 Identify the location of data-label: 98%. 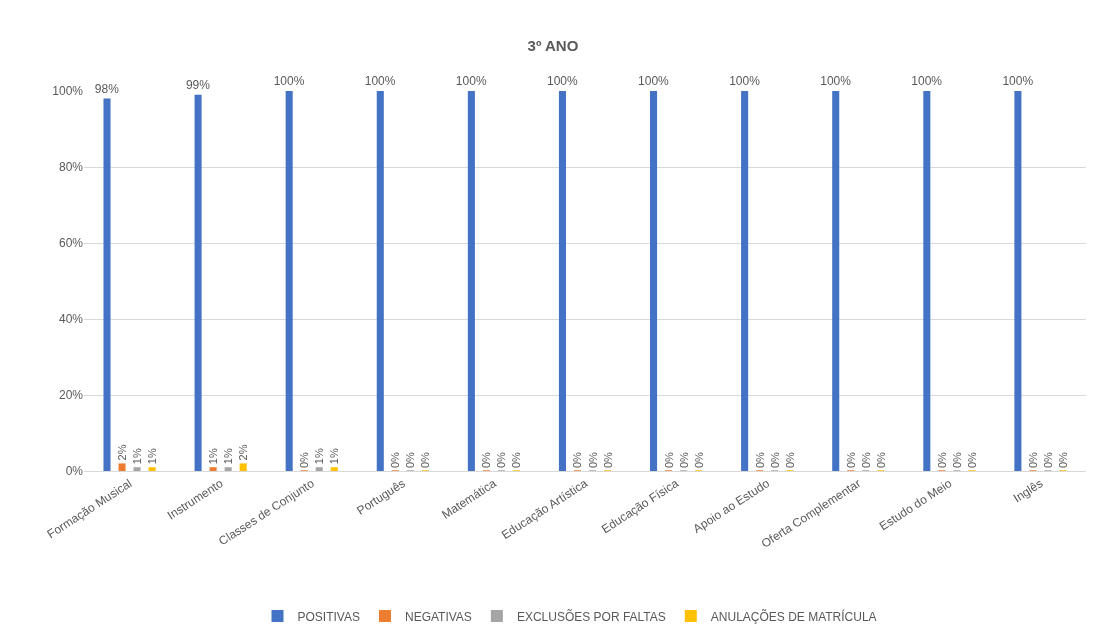
(107, 88).